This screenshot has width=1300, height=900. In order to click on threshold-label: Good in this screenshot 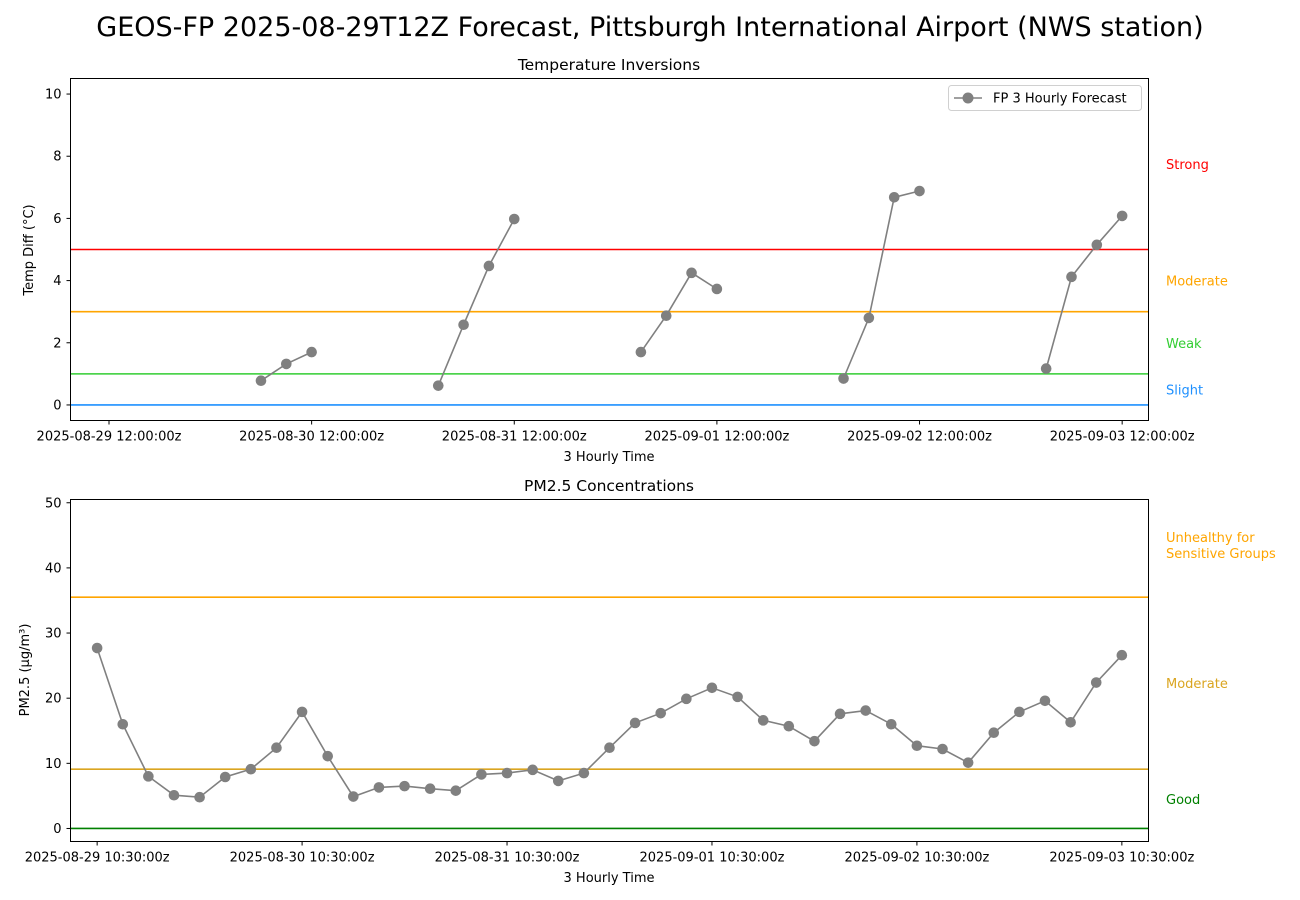, I will do `click(1183, 800)`.